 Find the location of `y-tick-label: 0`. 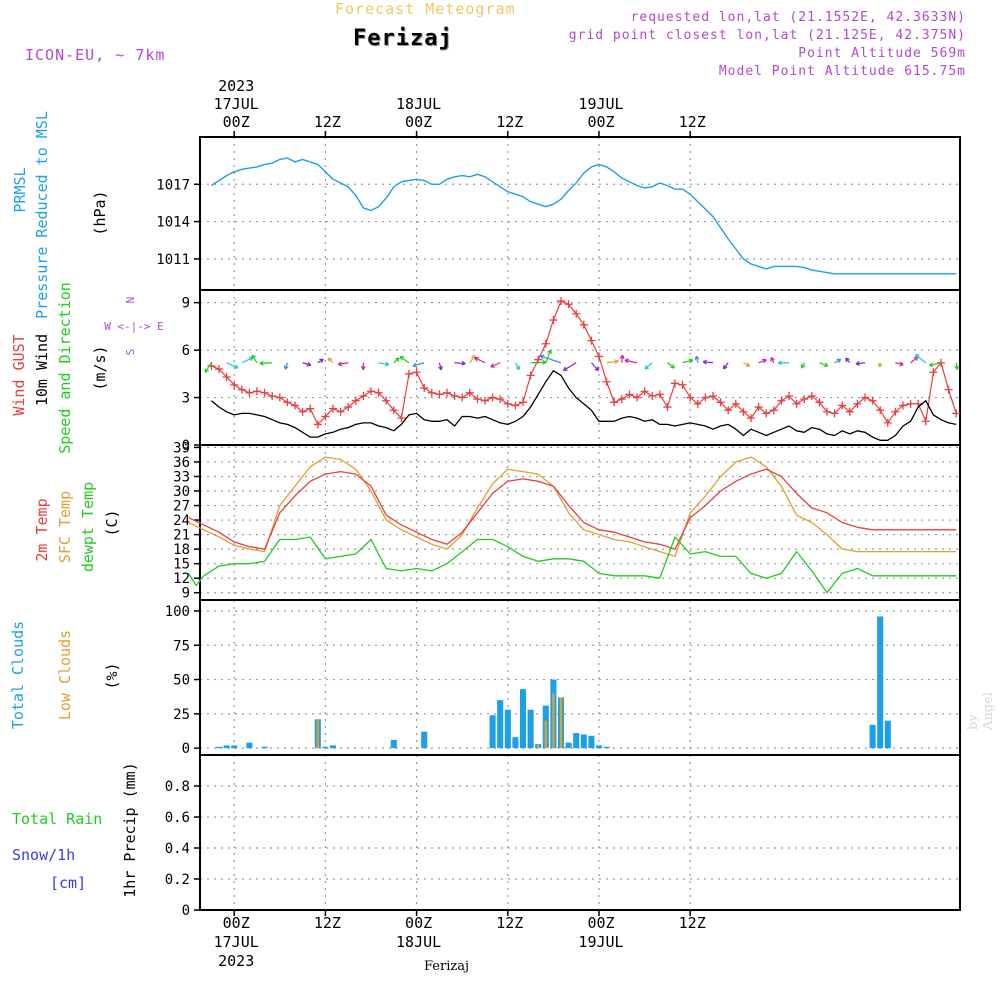

y-tick-label: 0 is located at coordinates (186, 749).